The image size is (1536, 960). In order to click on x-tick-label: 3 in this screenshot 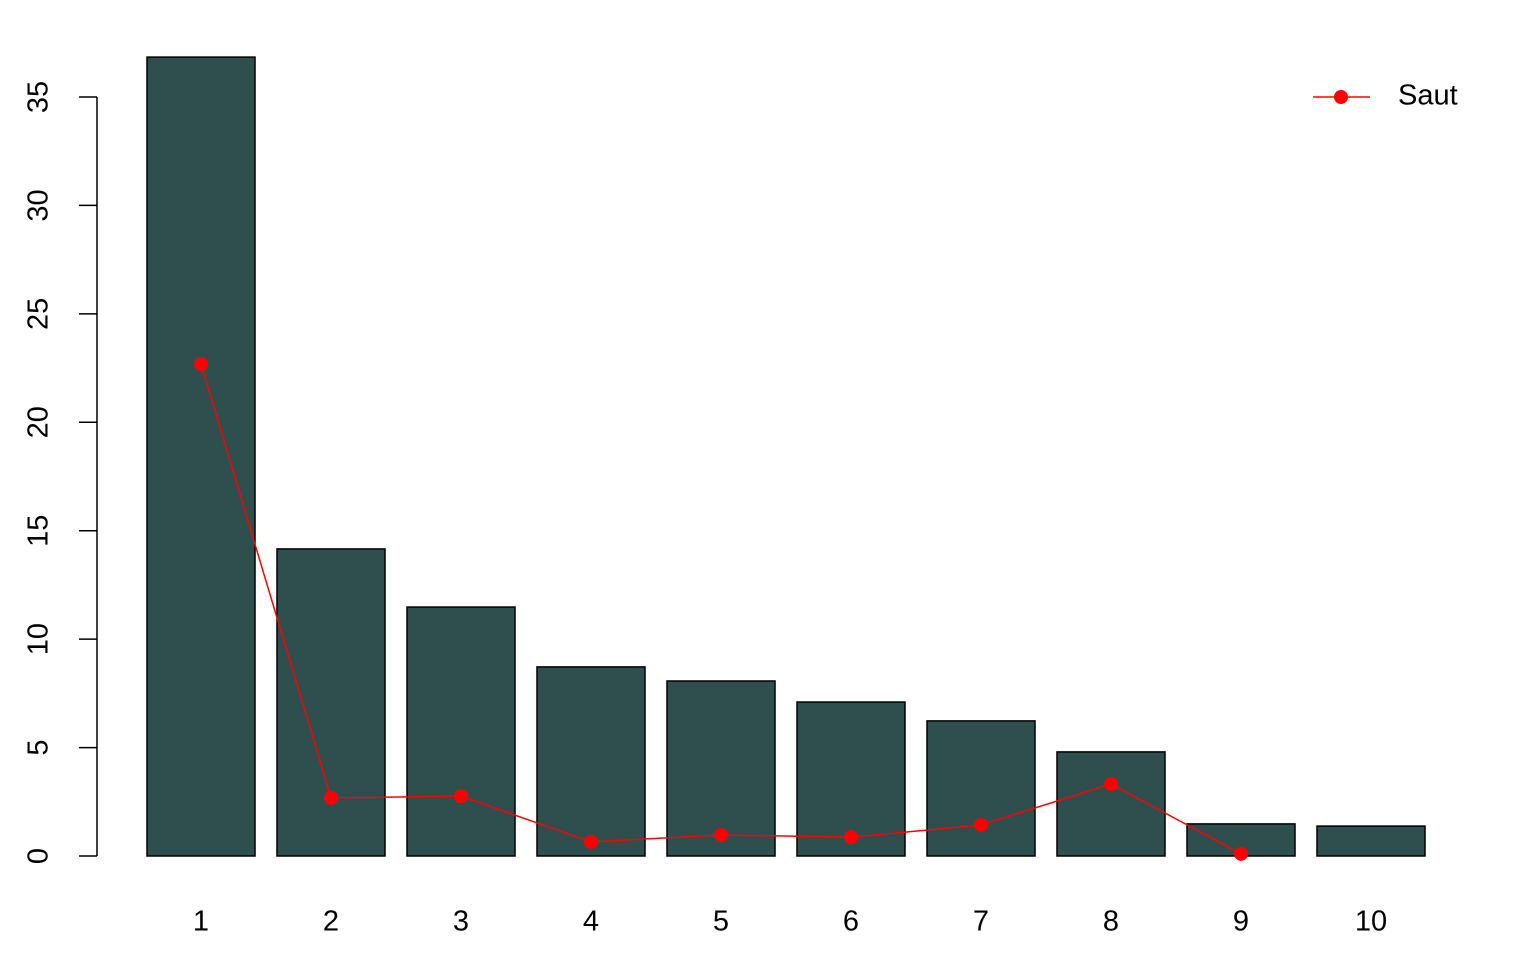, I will do `click(461, 922)`.